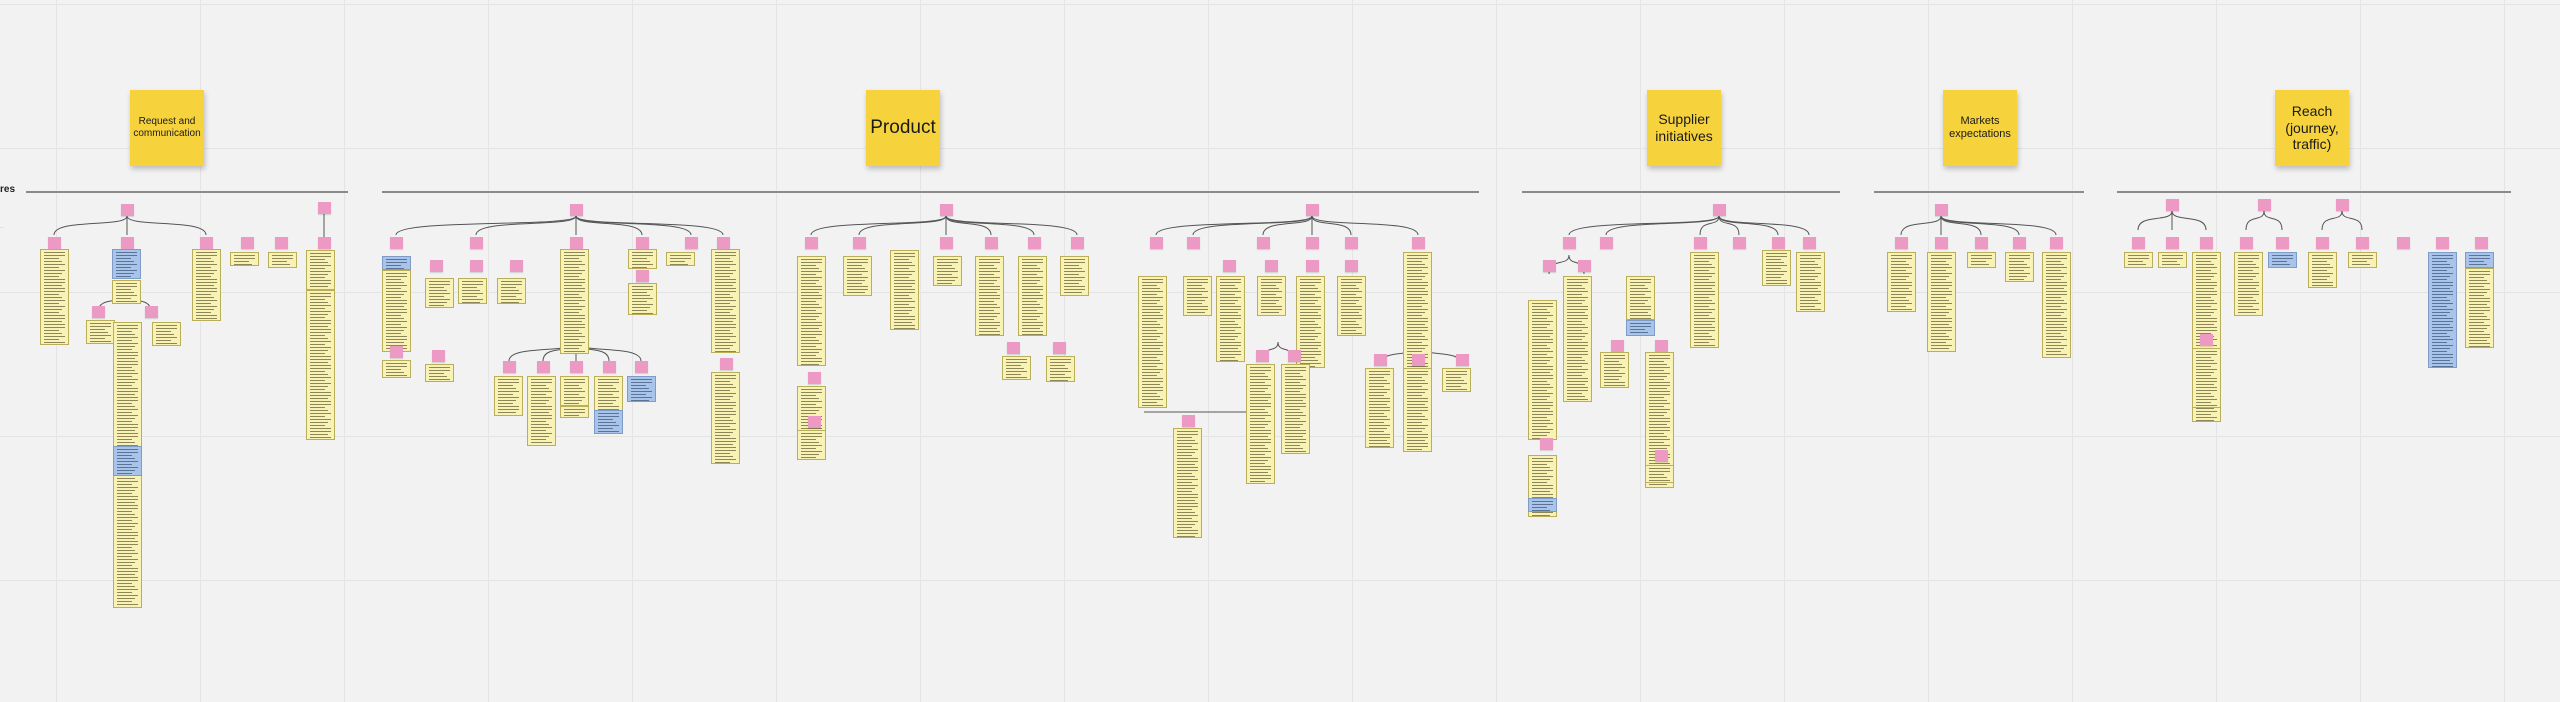 The image size is (2560, 702). I want to click on section-header-product: Product, so click(903, 128).